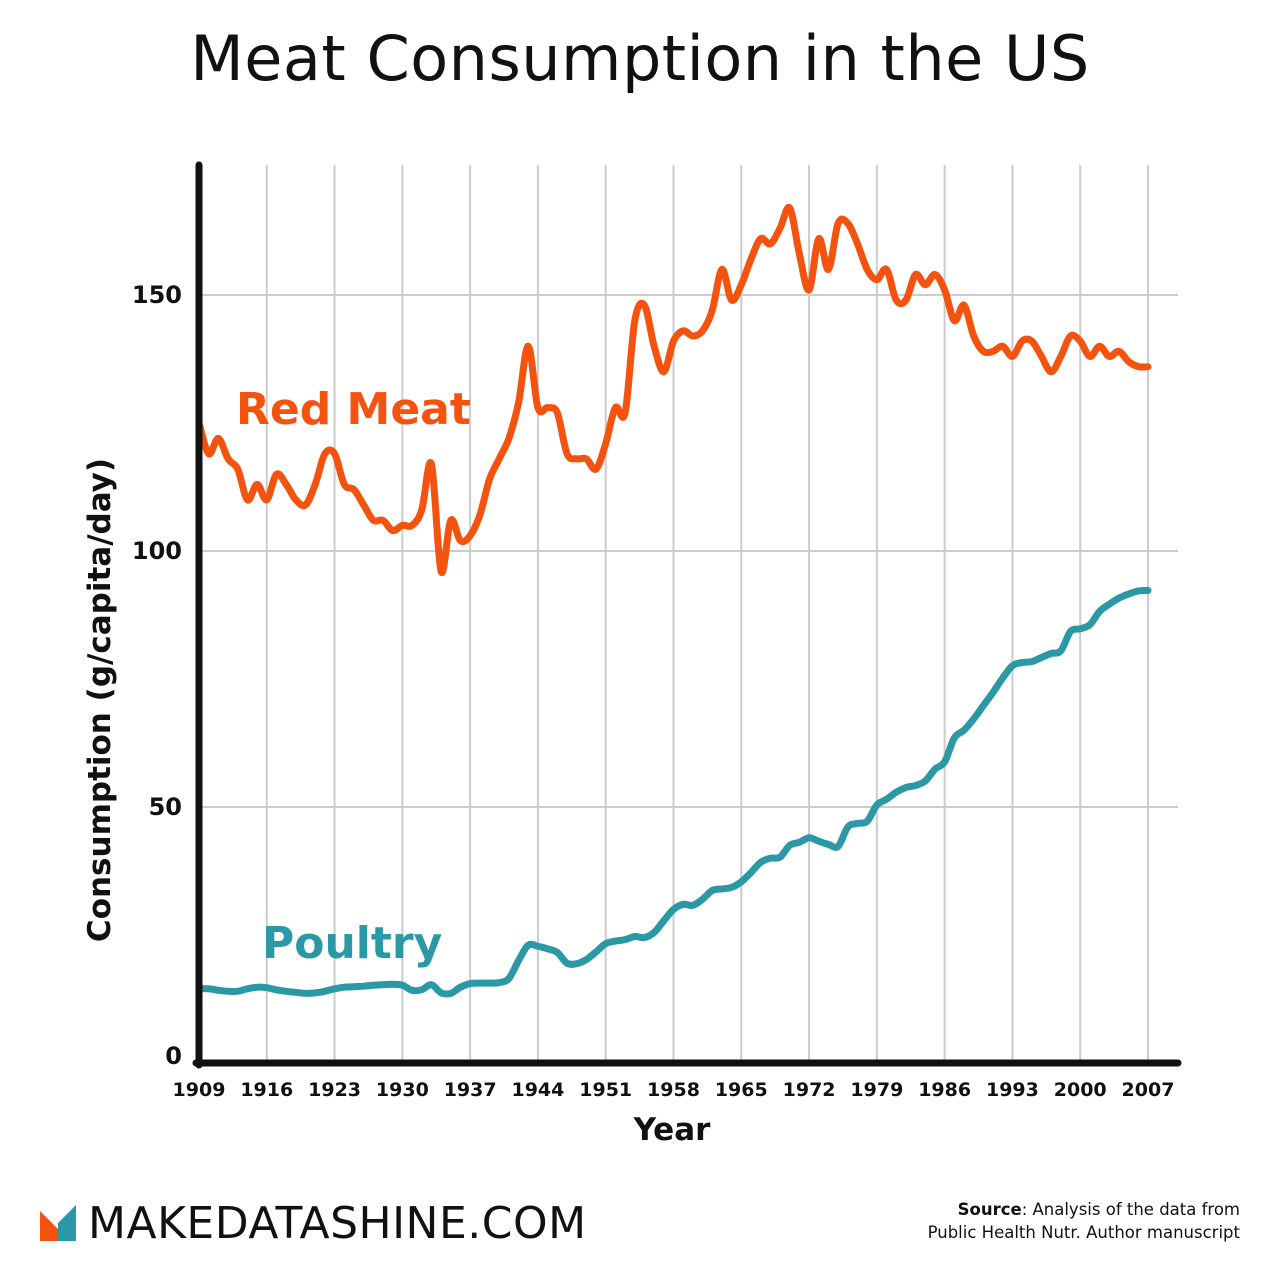  I want to click on series-label-poultry: Poultry, so click(352, 943).